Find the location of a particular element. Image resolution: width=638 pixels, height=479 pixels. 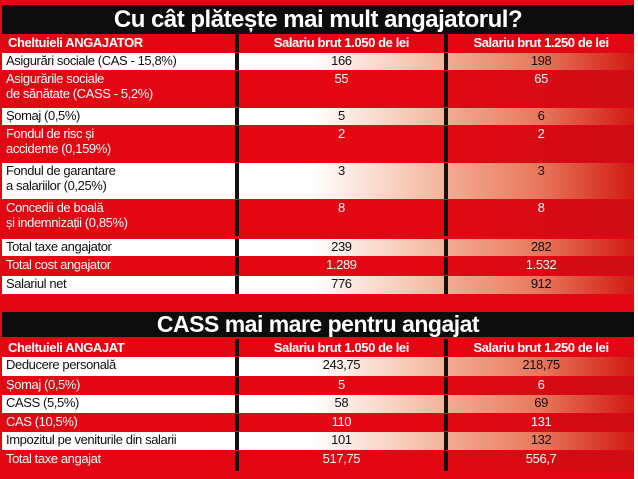

table-row: CAS (10,5%) 110 131 is located at coordinates (318, 422).